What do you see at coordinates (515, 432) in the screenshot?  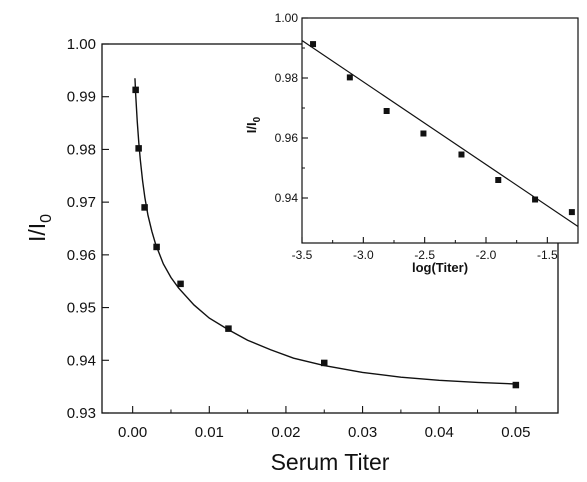 I see `main-x-tick-label: 0.05` at bounding box center [515, 432].